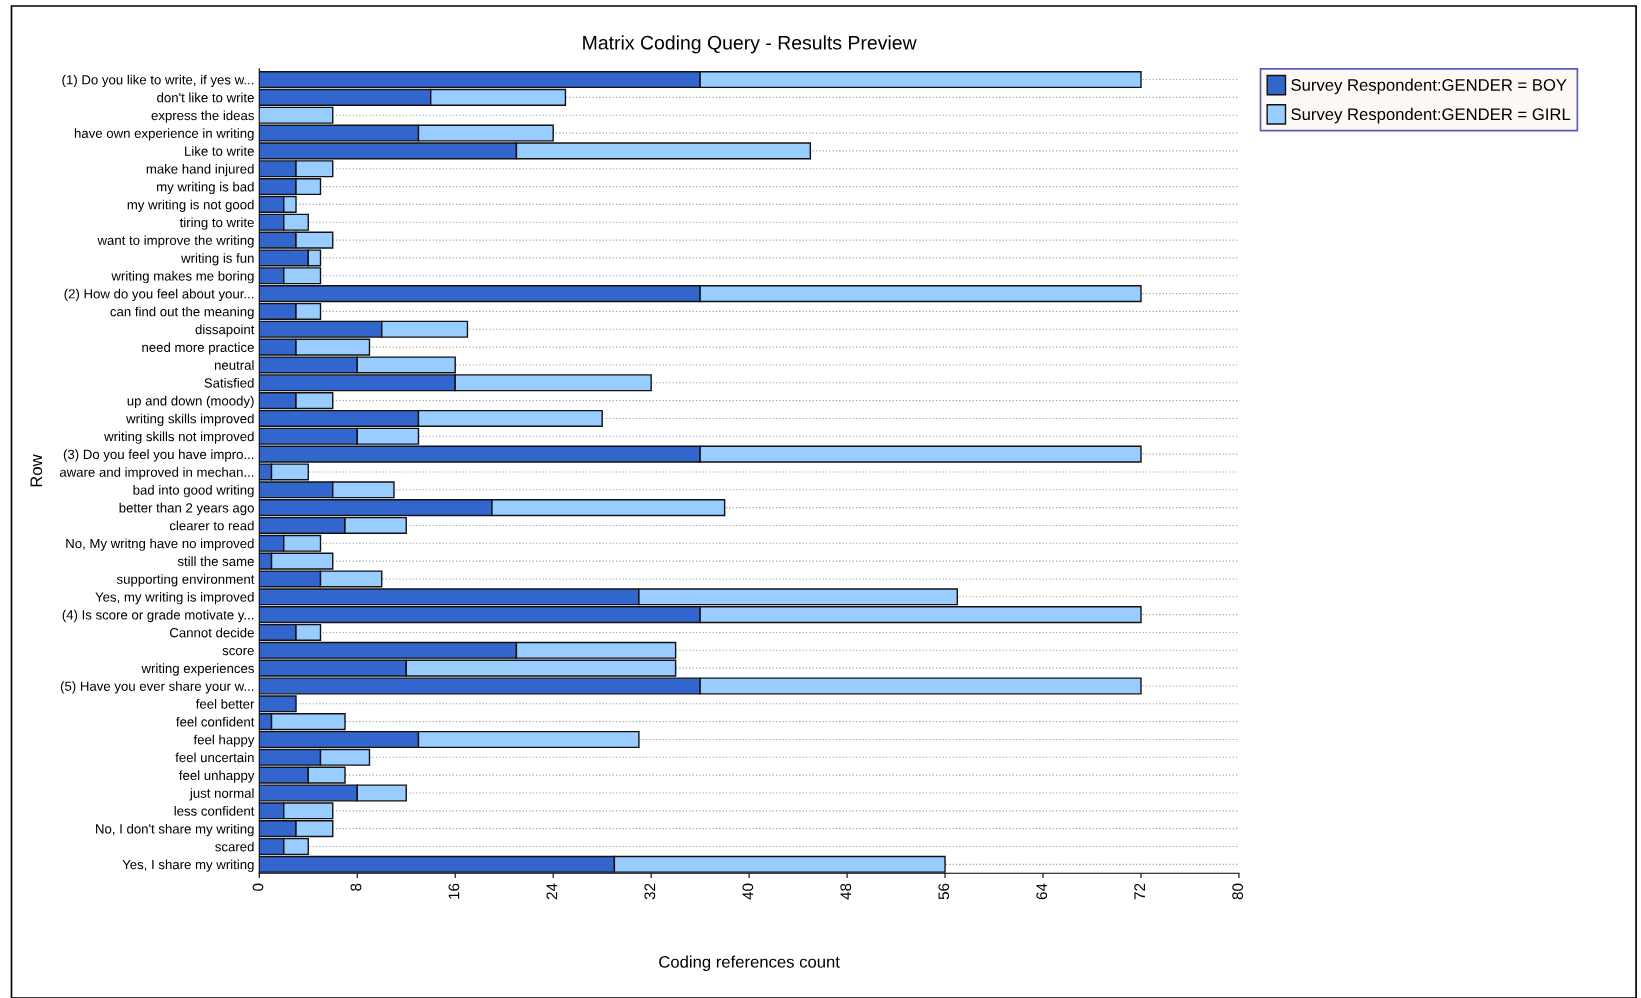 The image size is (1641, 998). Describe the element at coordinates (185, 580) in the screenshot. I see `y-tick-label: supporting environment` at that location.